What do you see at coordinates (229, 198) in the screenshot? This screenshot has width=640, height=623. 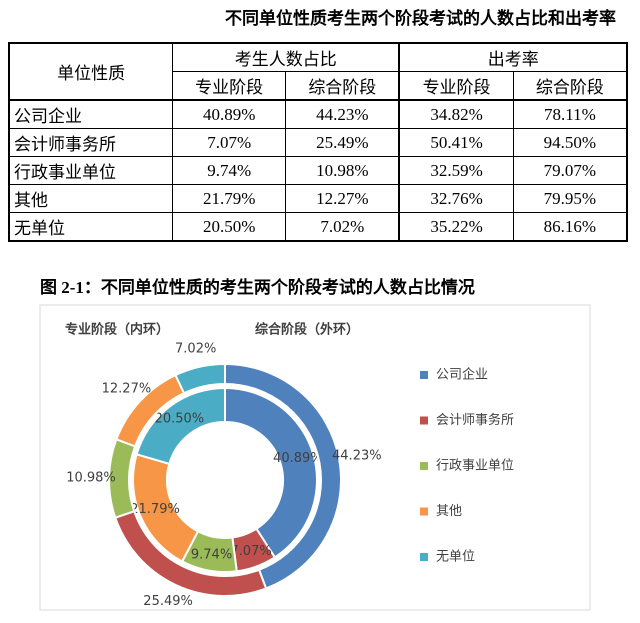 I see `data-cell: 21.79%` at bounding box center [229, 198].